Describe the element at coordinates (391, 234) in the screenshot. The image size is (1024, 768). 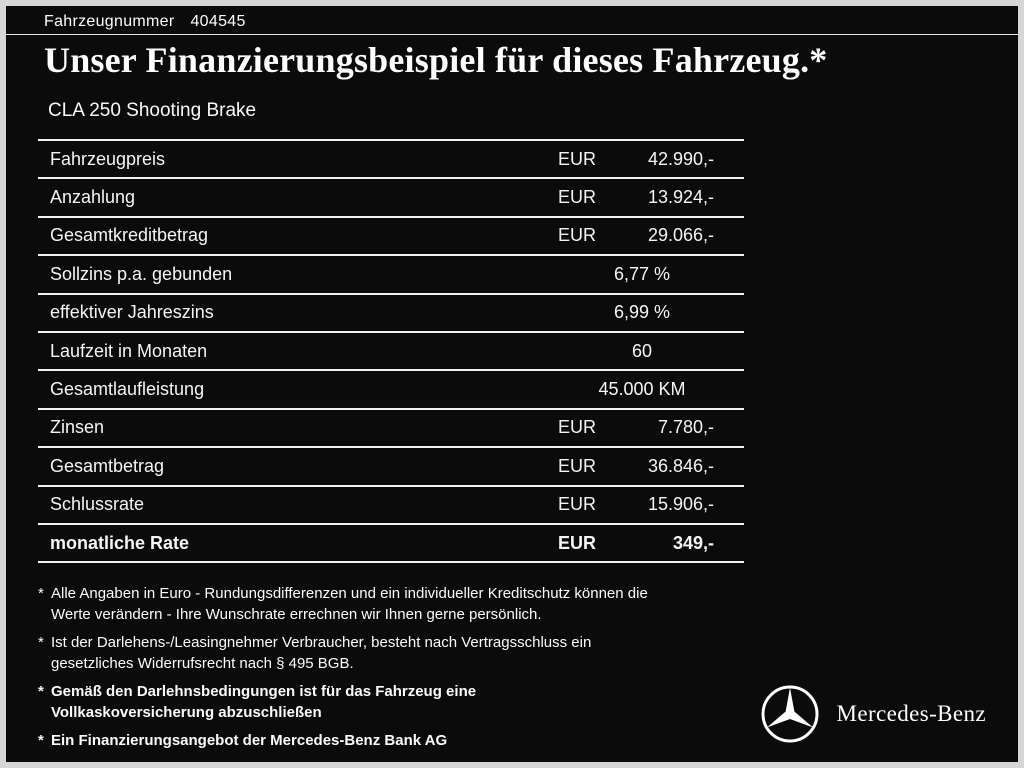
I see `table-row: Gesamtkreditbetrag EUR 29.066,-` at that location.